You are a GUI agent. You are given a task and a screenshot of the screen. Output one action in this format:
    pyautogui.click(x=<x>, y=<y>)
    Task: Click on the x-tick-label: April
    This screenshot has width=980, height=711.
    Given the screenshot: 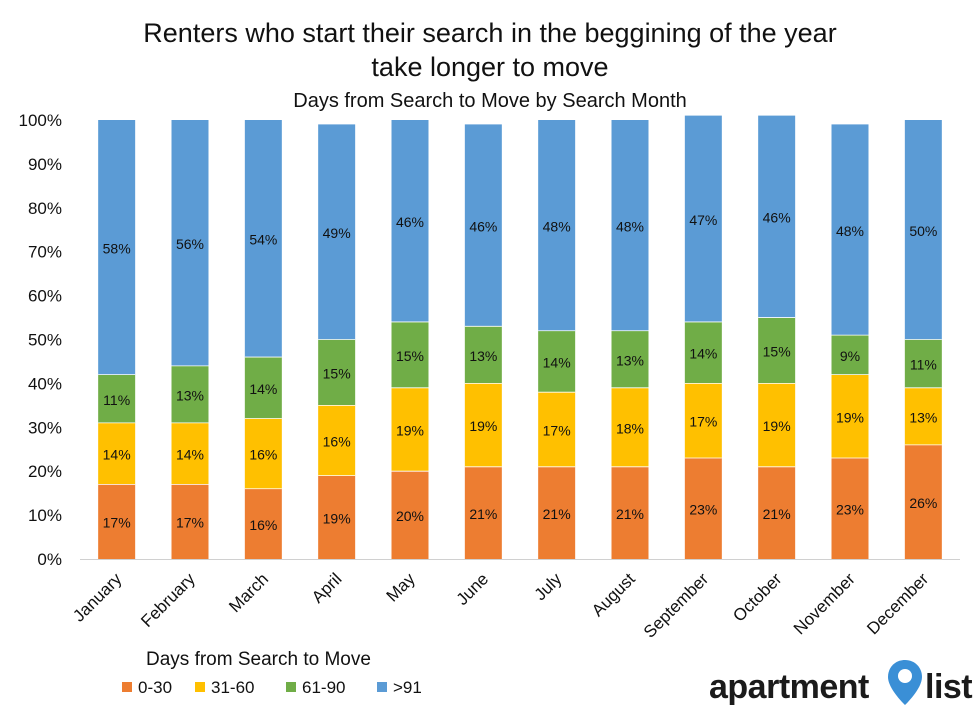 What is the action you would take?
    pyautogui.click(x=326, y=587)
    